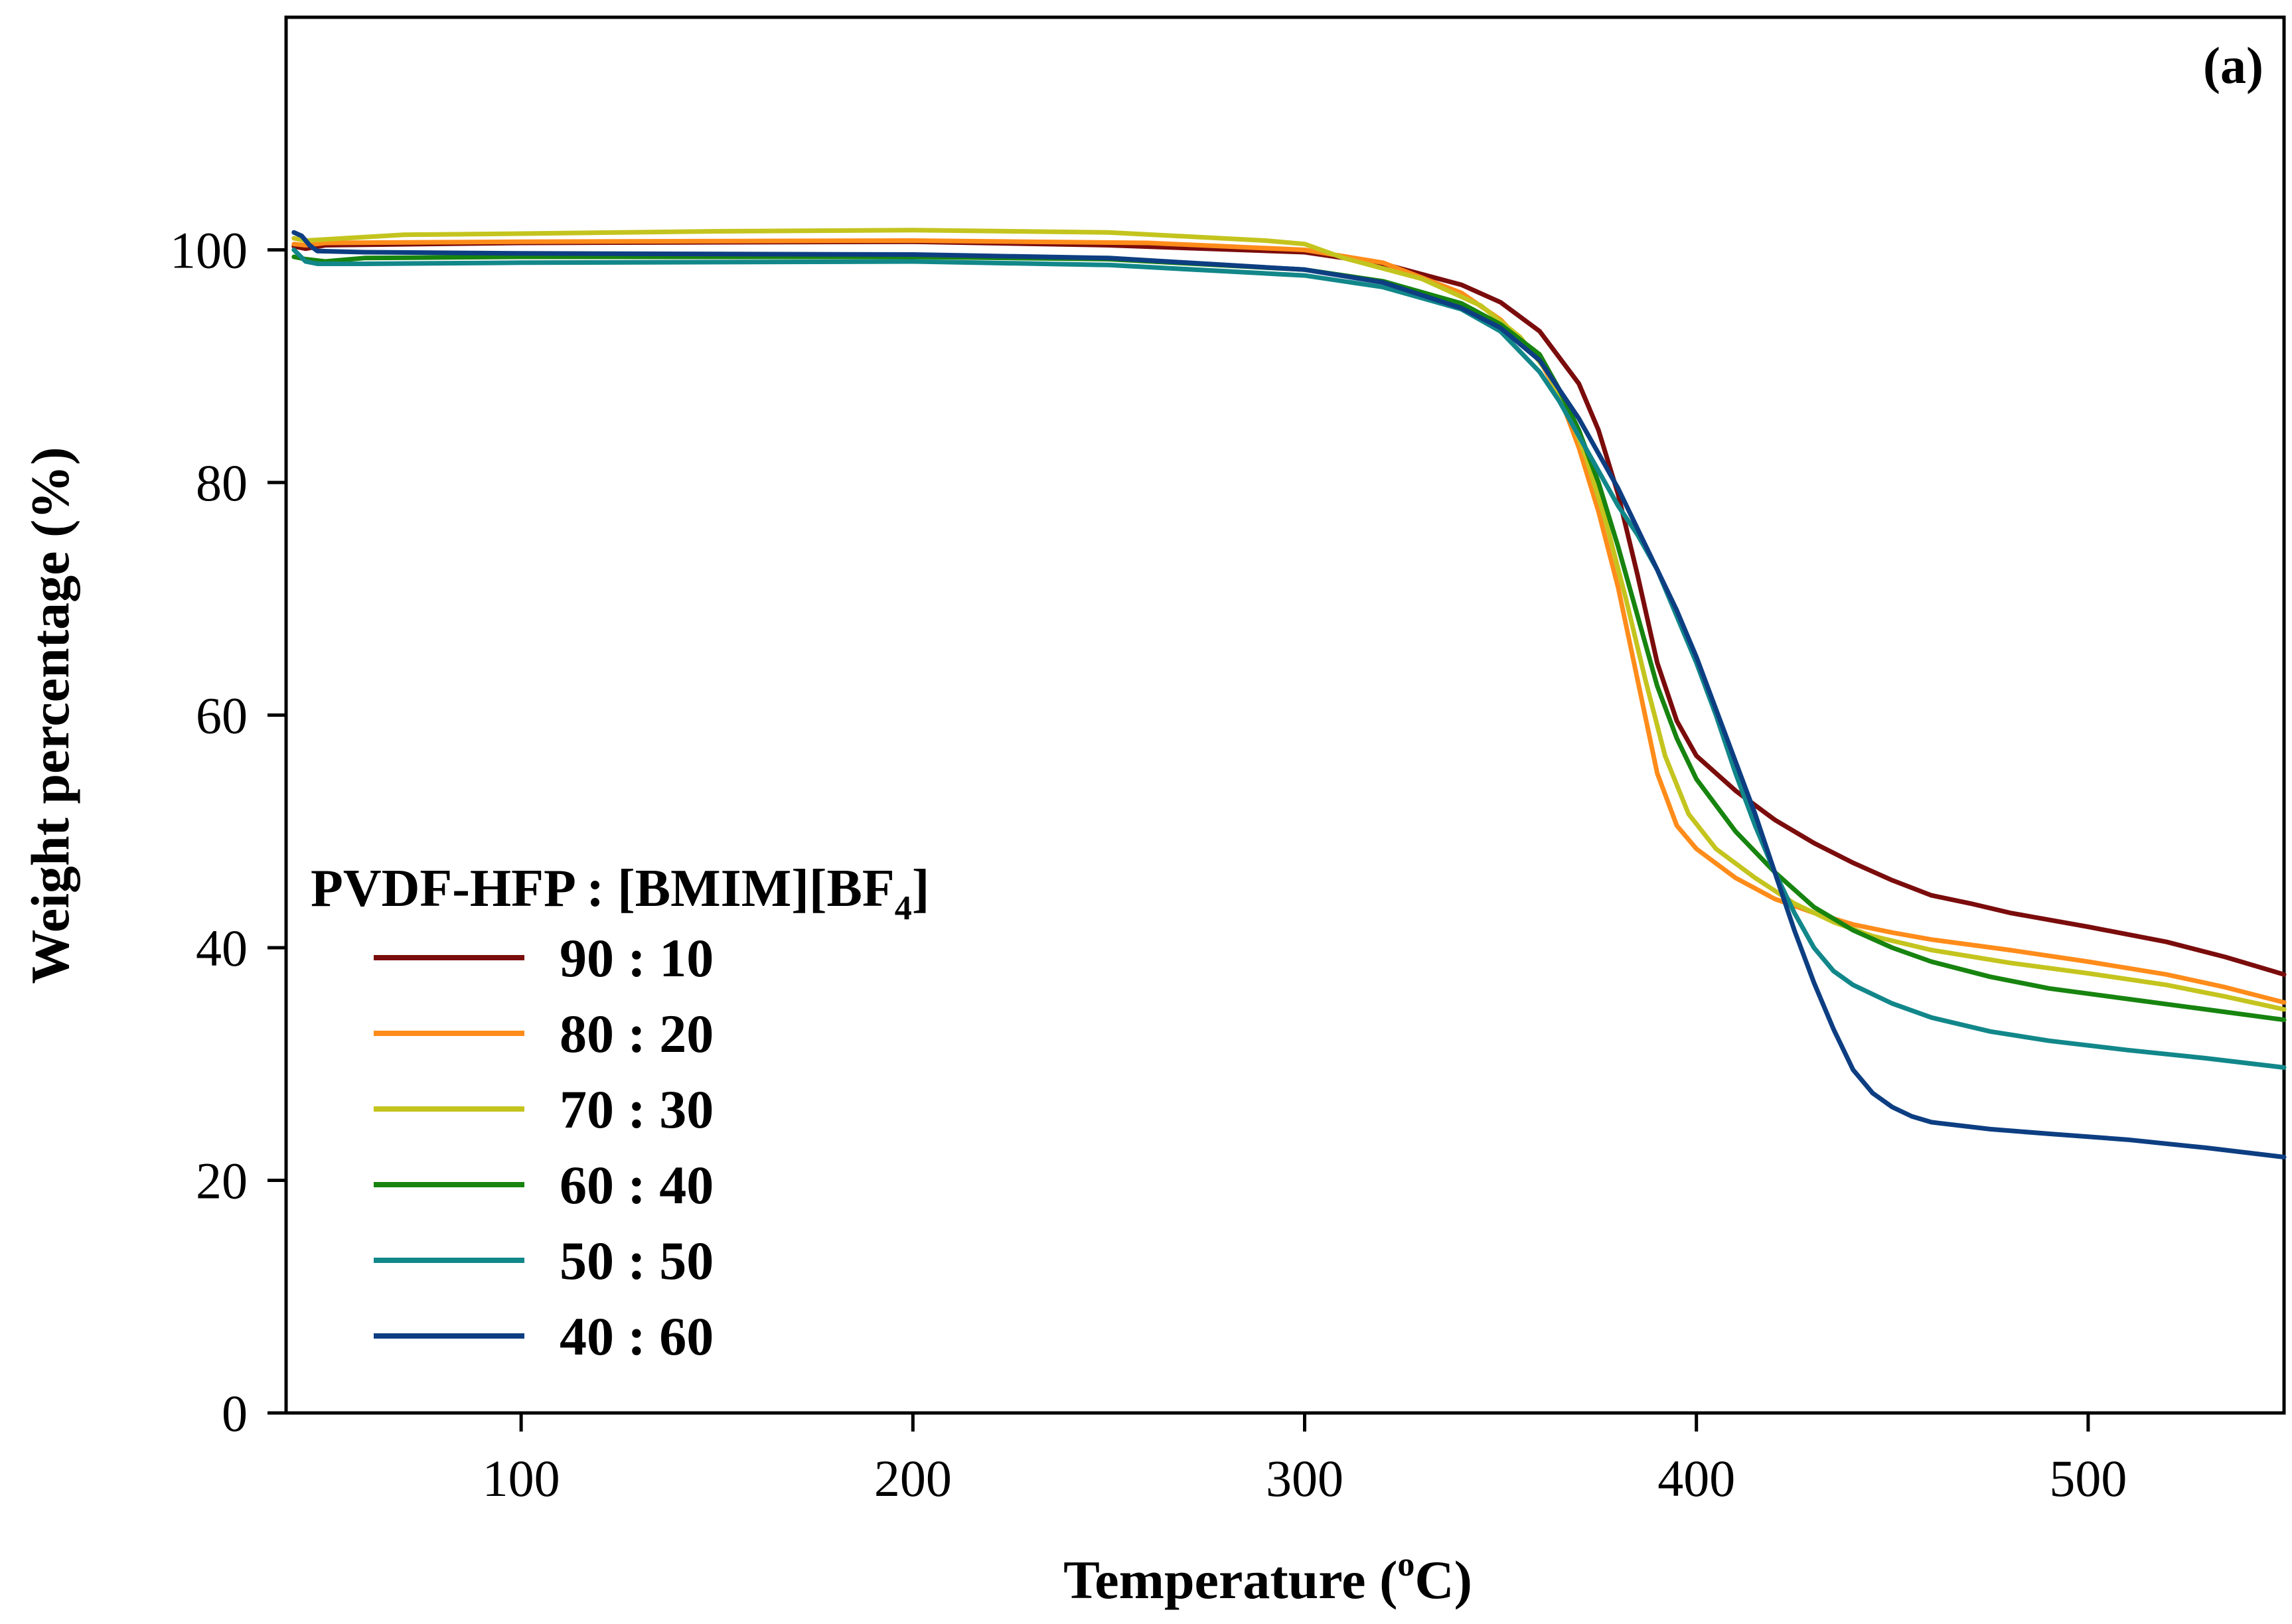 This screenshot has width=2292, height=1624. Describe the element at coordinates (222, 716) in the screenshot. I see `y-tick-label: 60` at that location.